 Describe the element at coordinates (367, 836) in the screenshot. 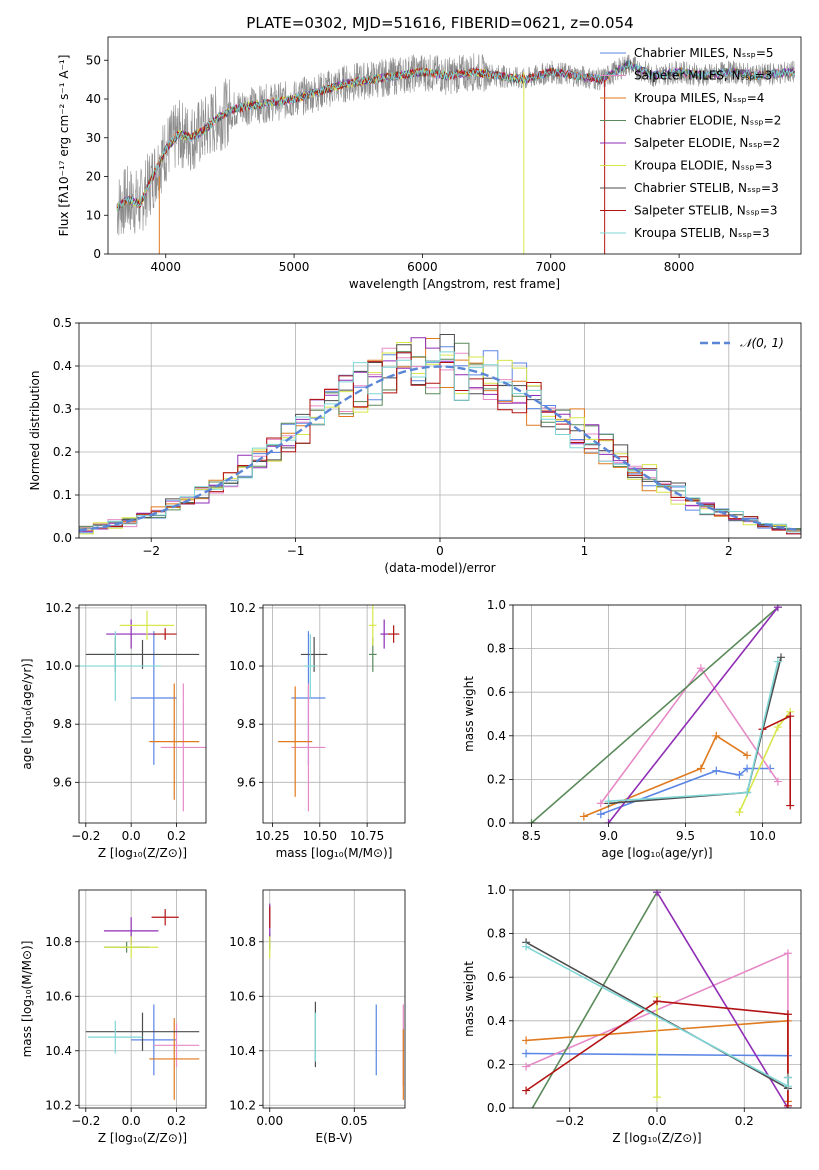

I see `x-tick-label: 10.75` at that location.